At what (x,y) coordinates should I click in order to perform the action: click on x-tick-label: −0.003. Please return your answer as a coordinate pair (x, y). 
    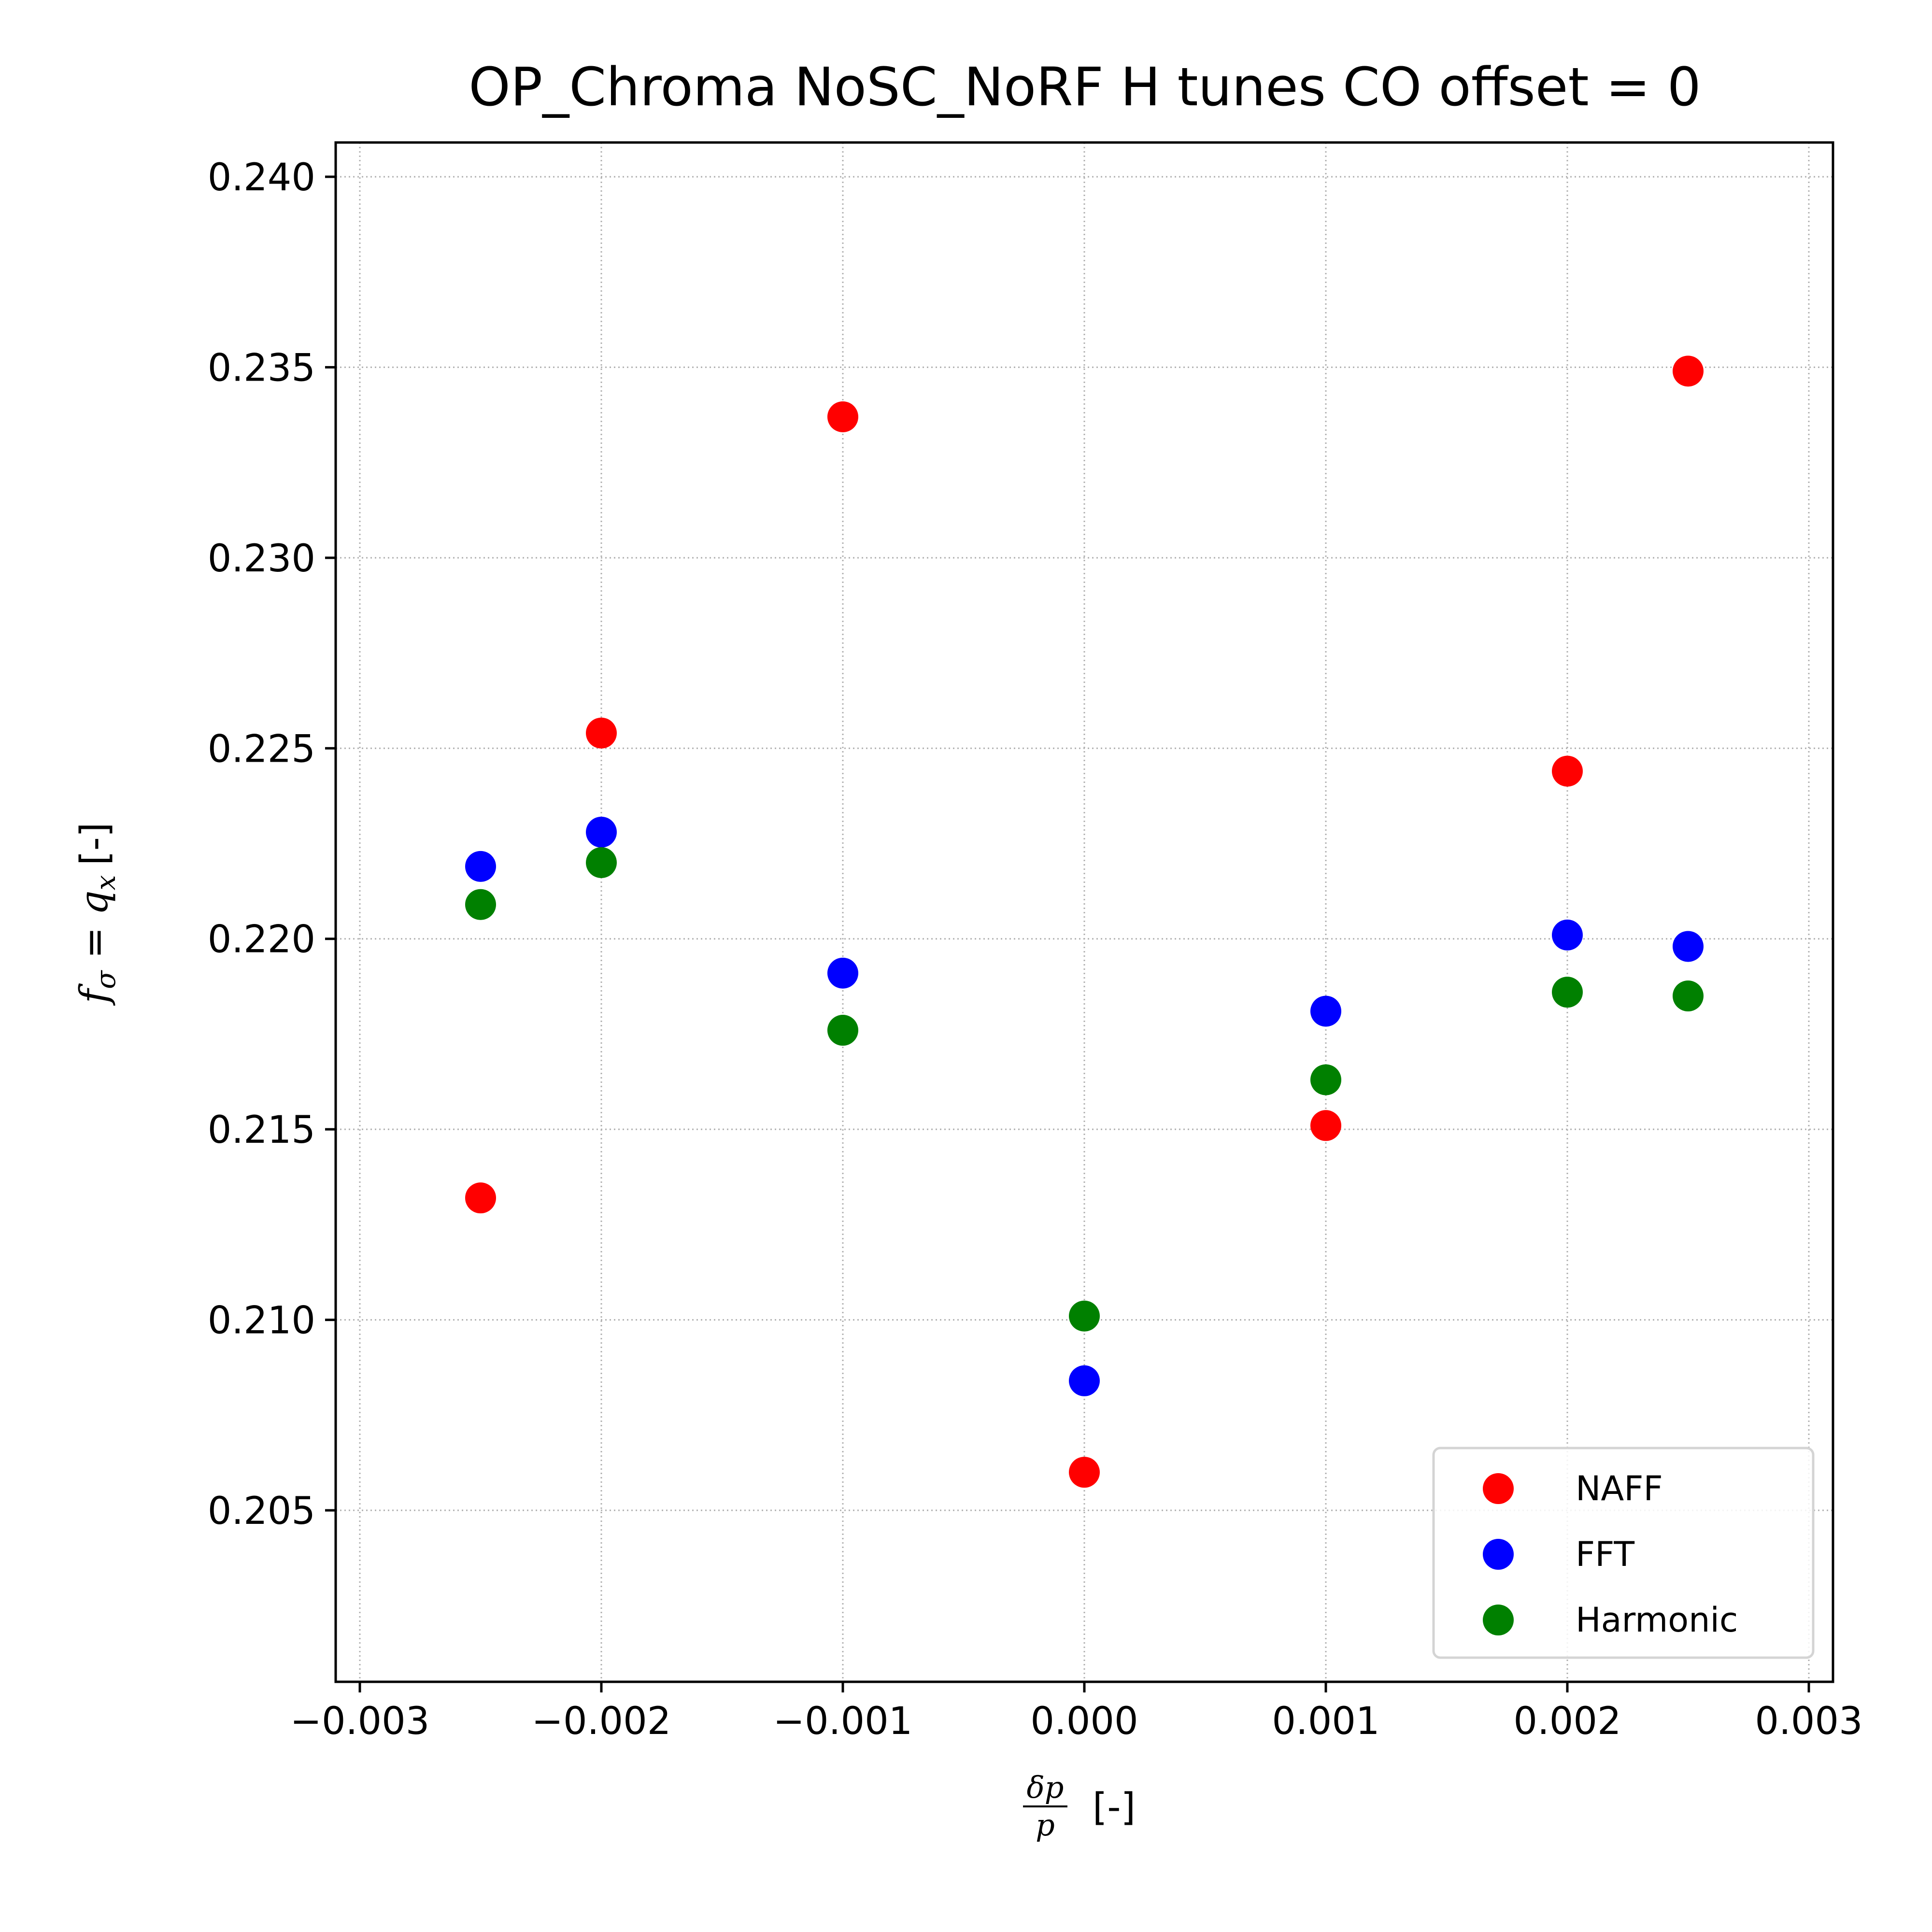
    Looking at the image, I should click on (360, 1721).